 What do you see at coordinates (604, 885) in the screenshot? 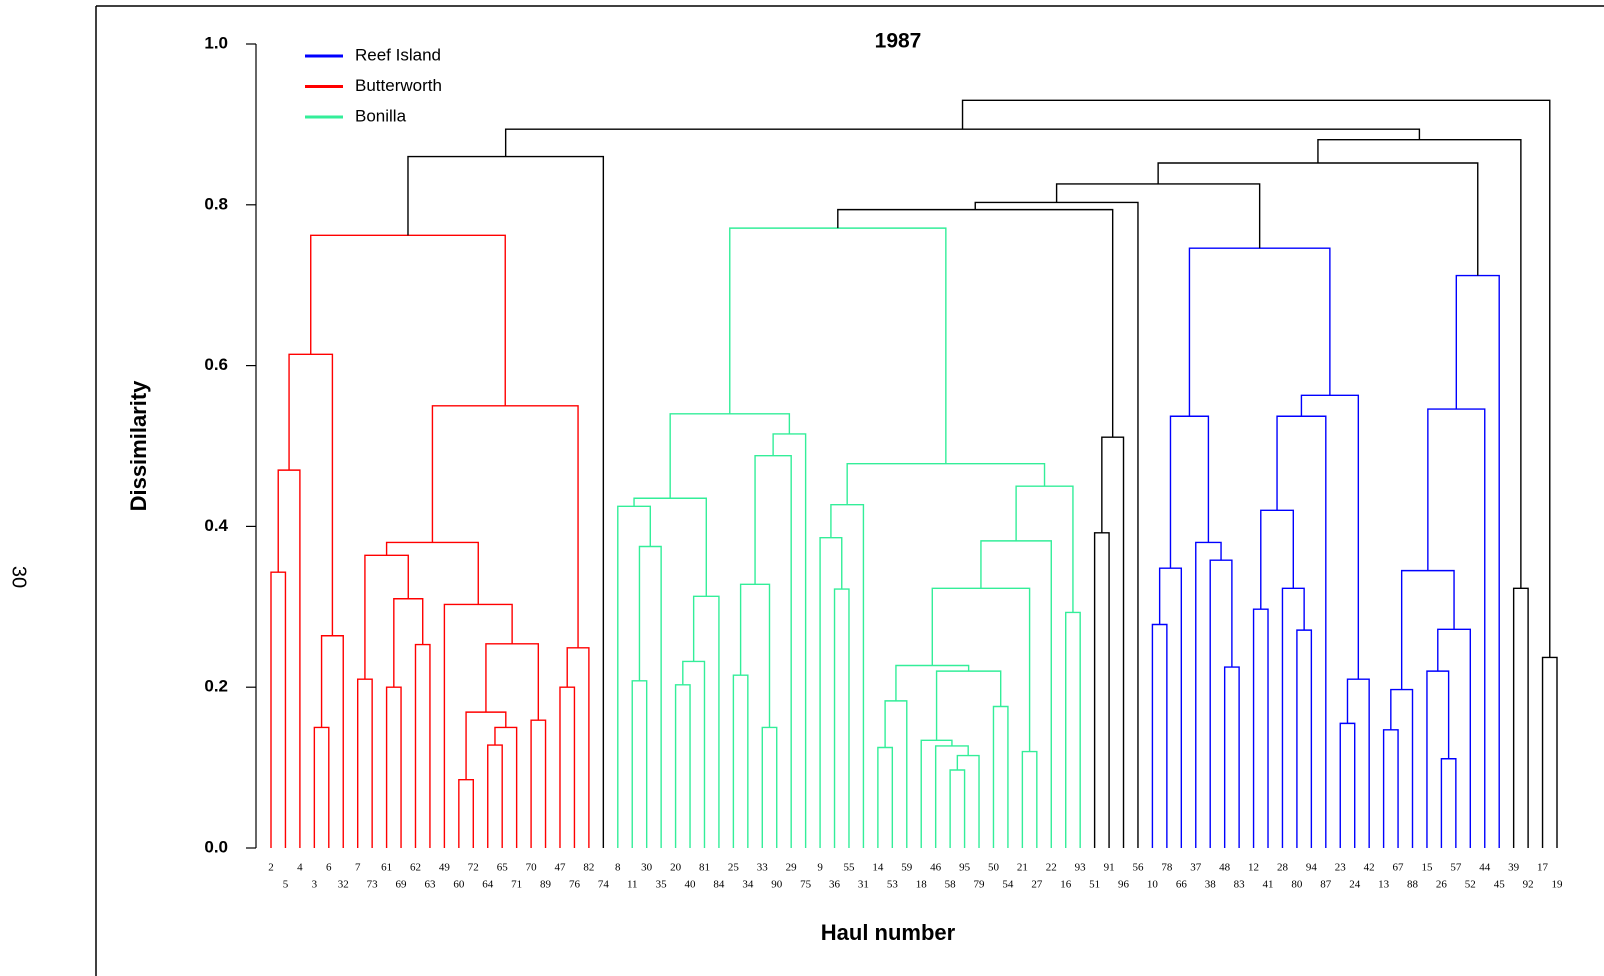
I see `leaf-label: 74` at bounding box center [604, 885].